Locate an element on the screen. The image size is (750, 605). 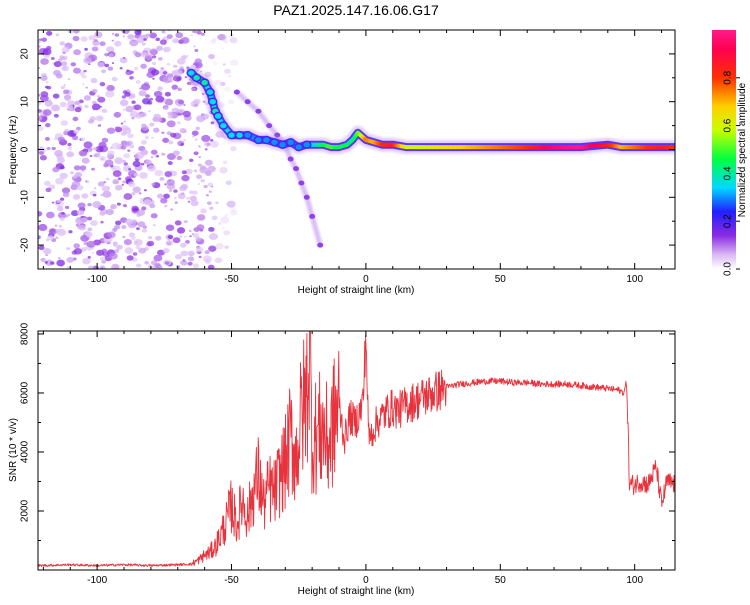
spectrogram-x-tick-label: -100 is located at coordinates (97, 279).